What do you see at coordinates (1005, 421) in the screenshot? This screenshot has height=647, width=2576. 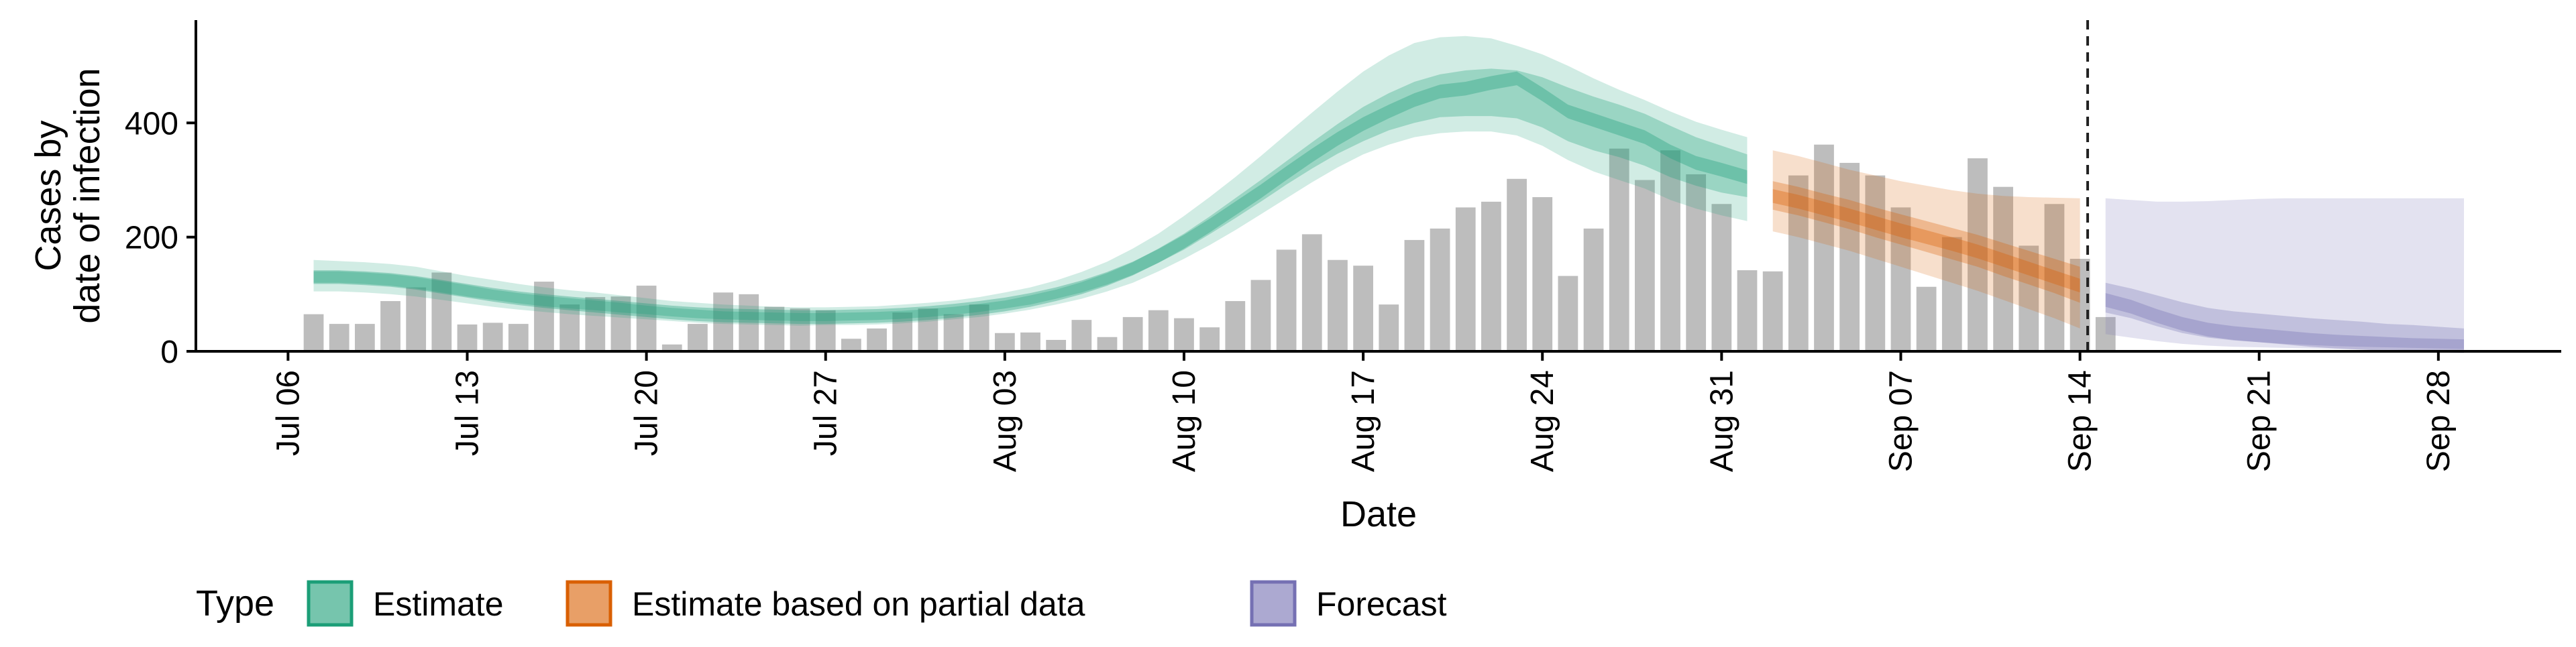 I see `x-tick-label: Aug 03` at bounding box center [1005, 421].